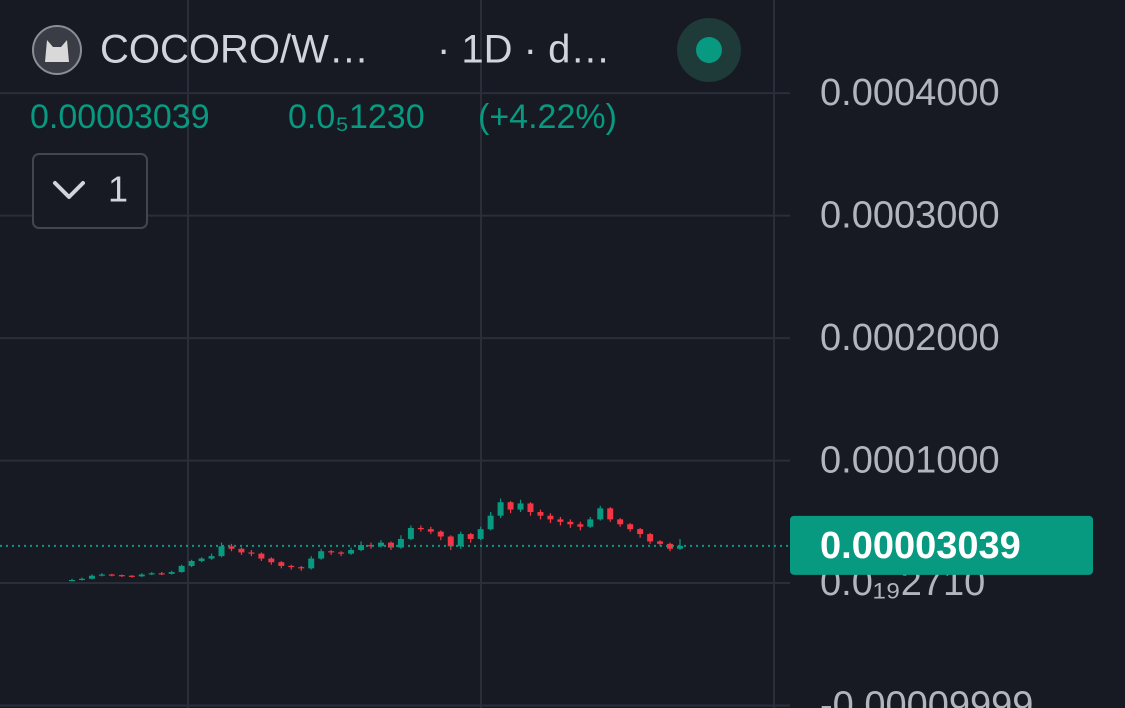  I want to click on last-price-badge, so click(941, 545).